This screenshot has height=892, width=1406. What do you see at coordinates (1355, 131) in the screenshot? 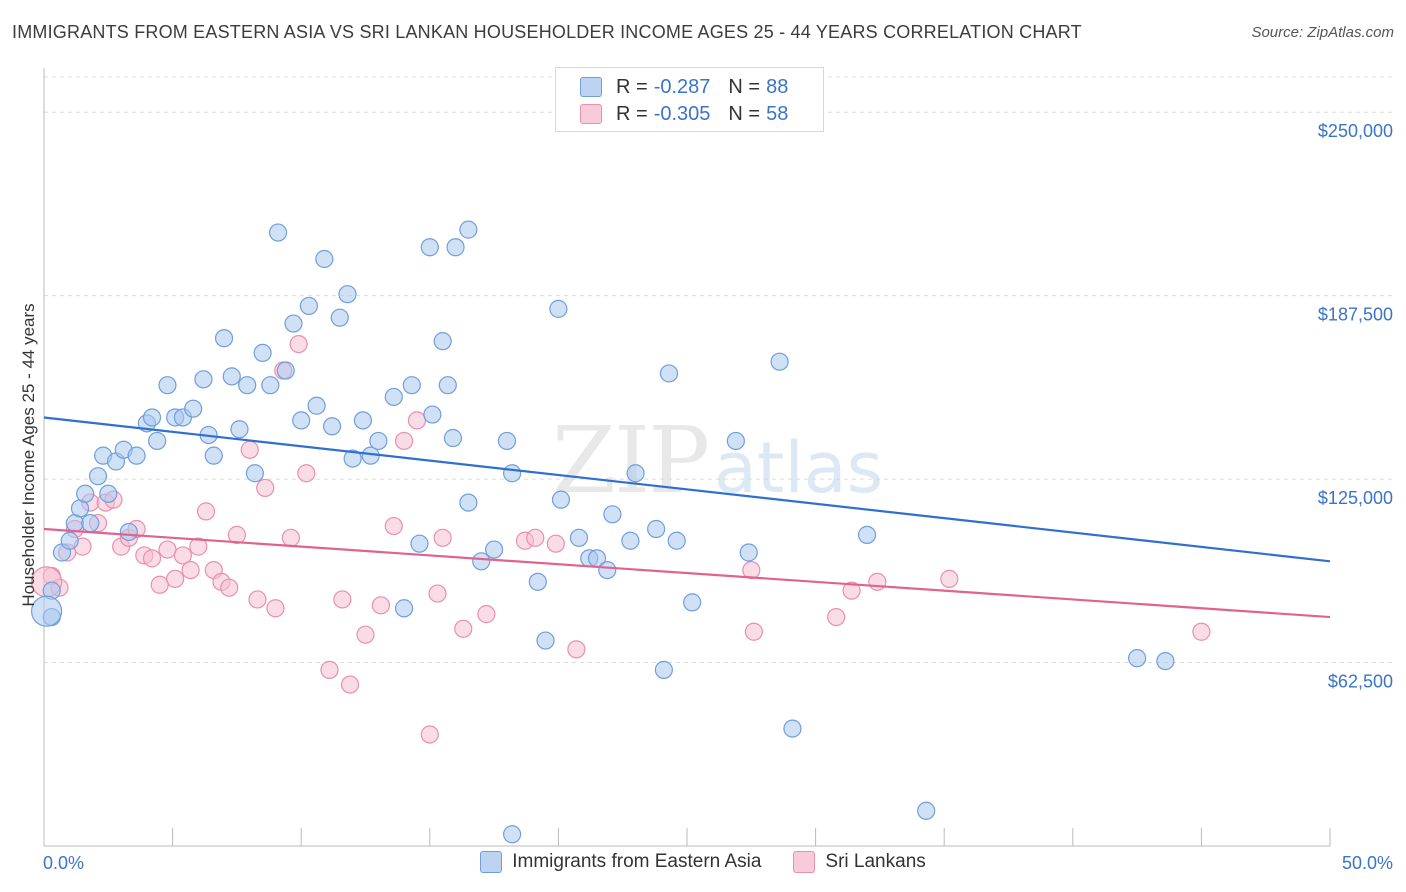
I see `y-tick-label: $250,000` at bounding box center [1355, 131].